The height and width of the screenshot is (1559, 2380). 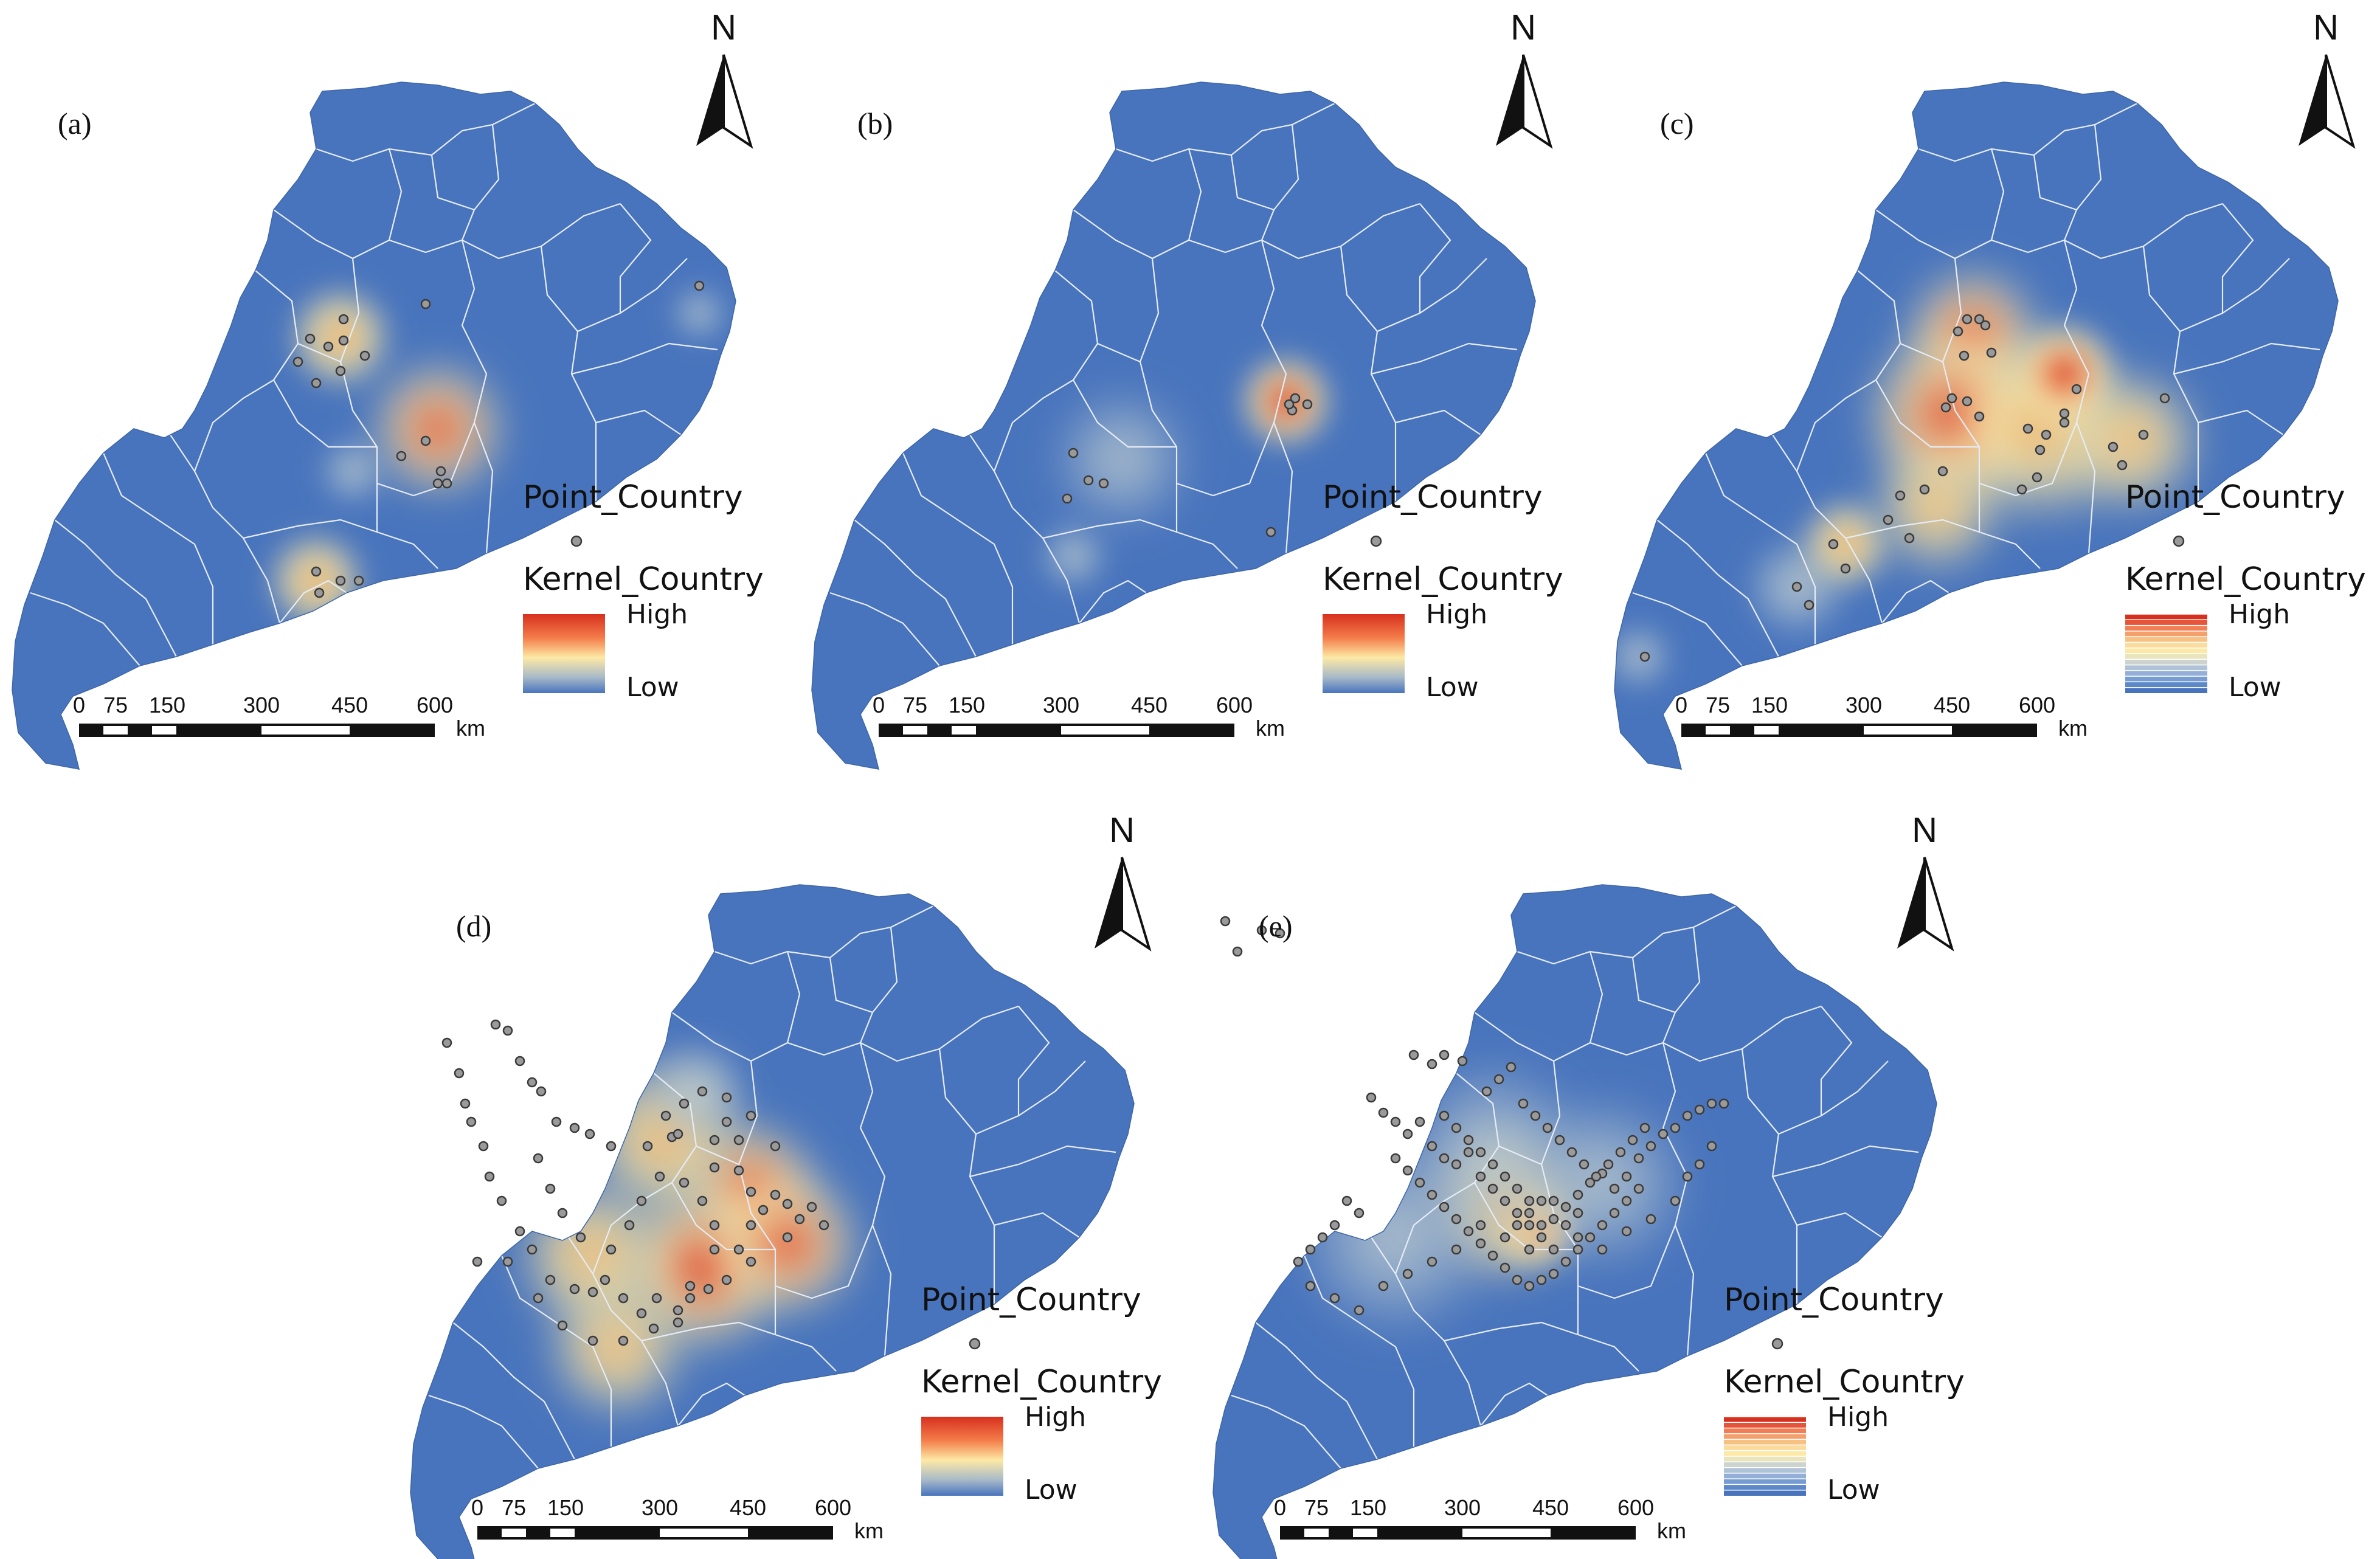 What do you see at coordinates (1858, 1417) in the screenshot?
I see `legend-high-label: High` at bounding box center [1858, 1417].